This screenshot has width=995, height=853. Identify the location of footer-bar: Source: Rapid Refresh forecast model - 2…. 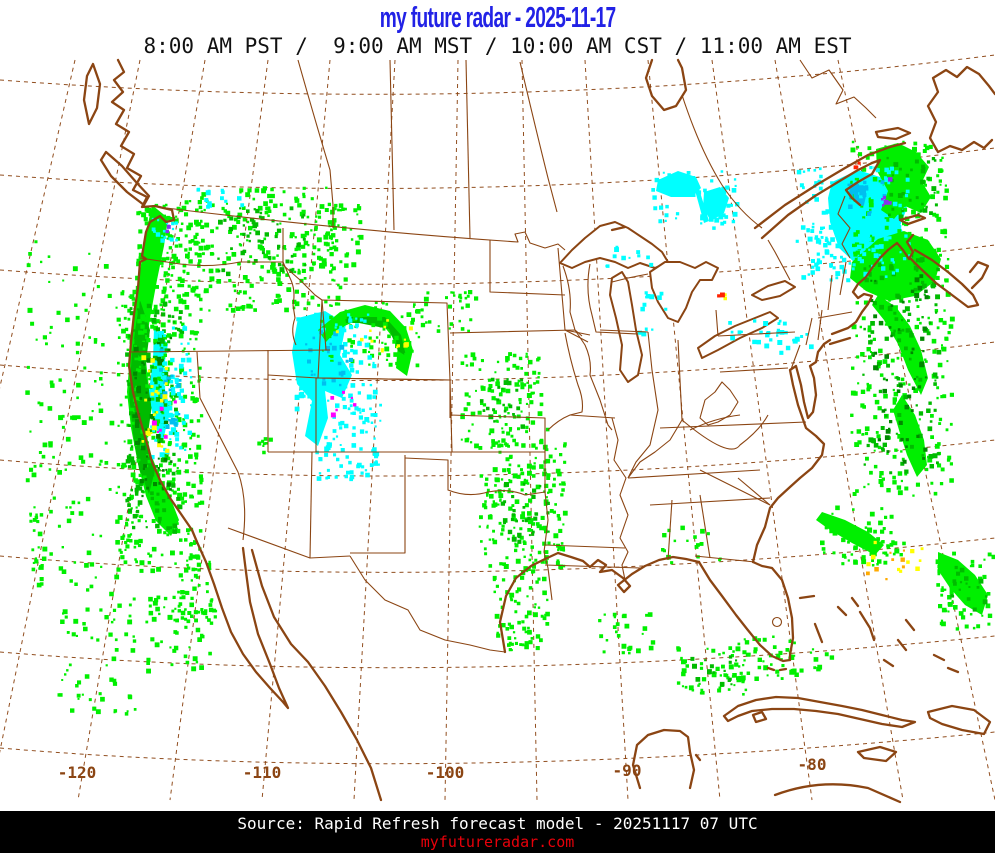
(497, 832).